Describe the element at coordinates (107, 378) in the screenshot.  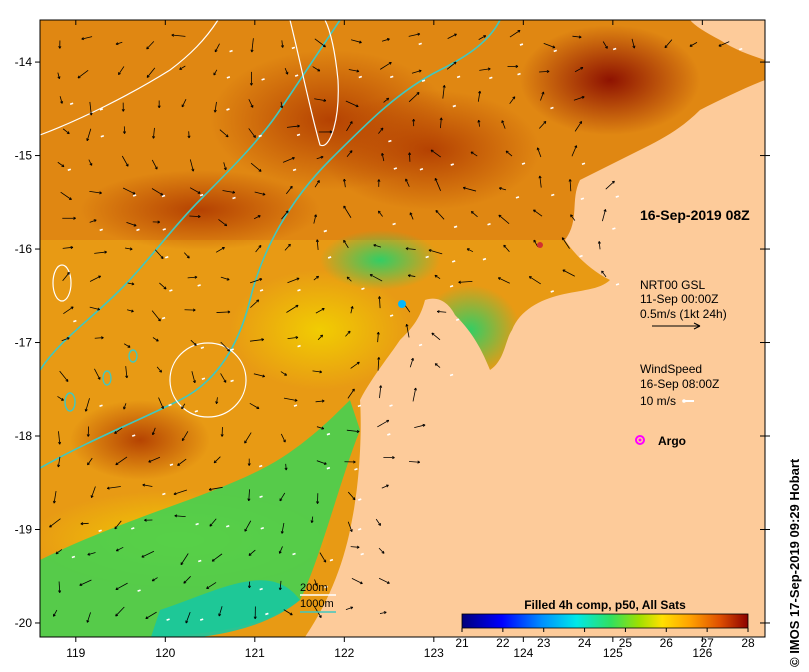
I see `contour-1000m` at that location.